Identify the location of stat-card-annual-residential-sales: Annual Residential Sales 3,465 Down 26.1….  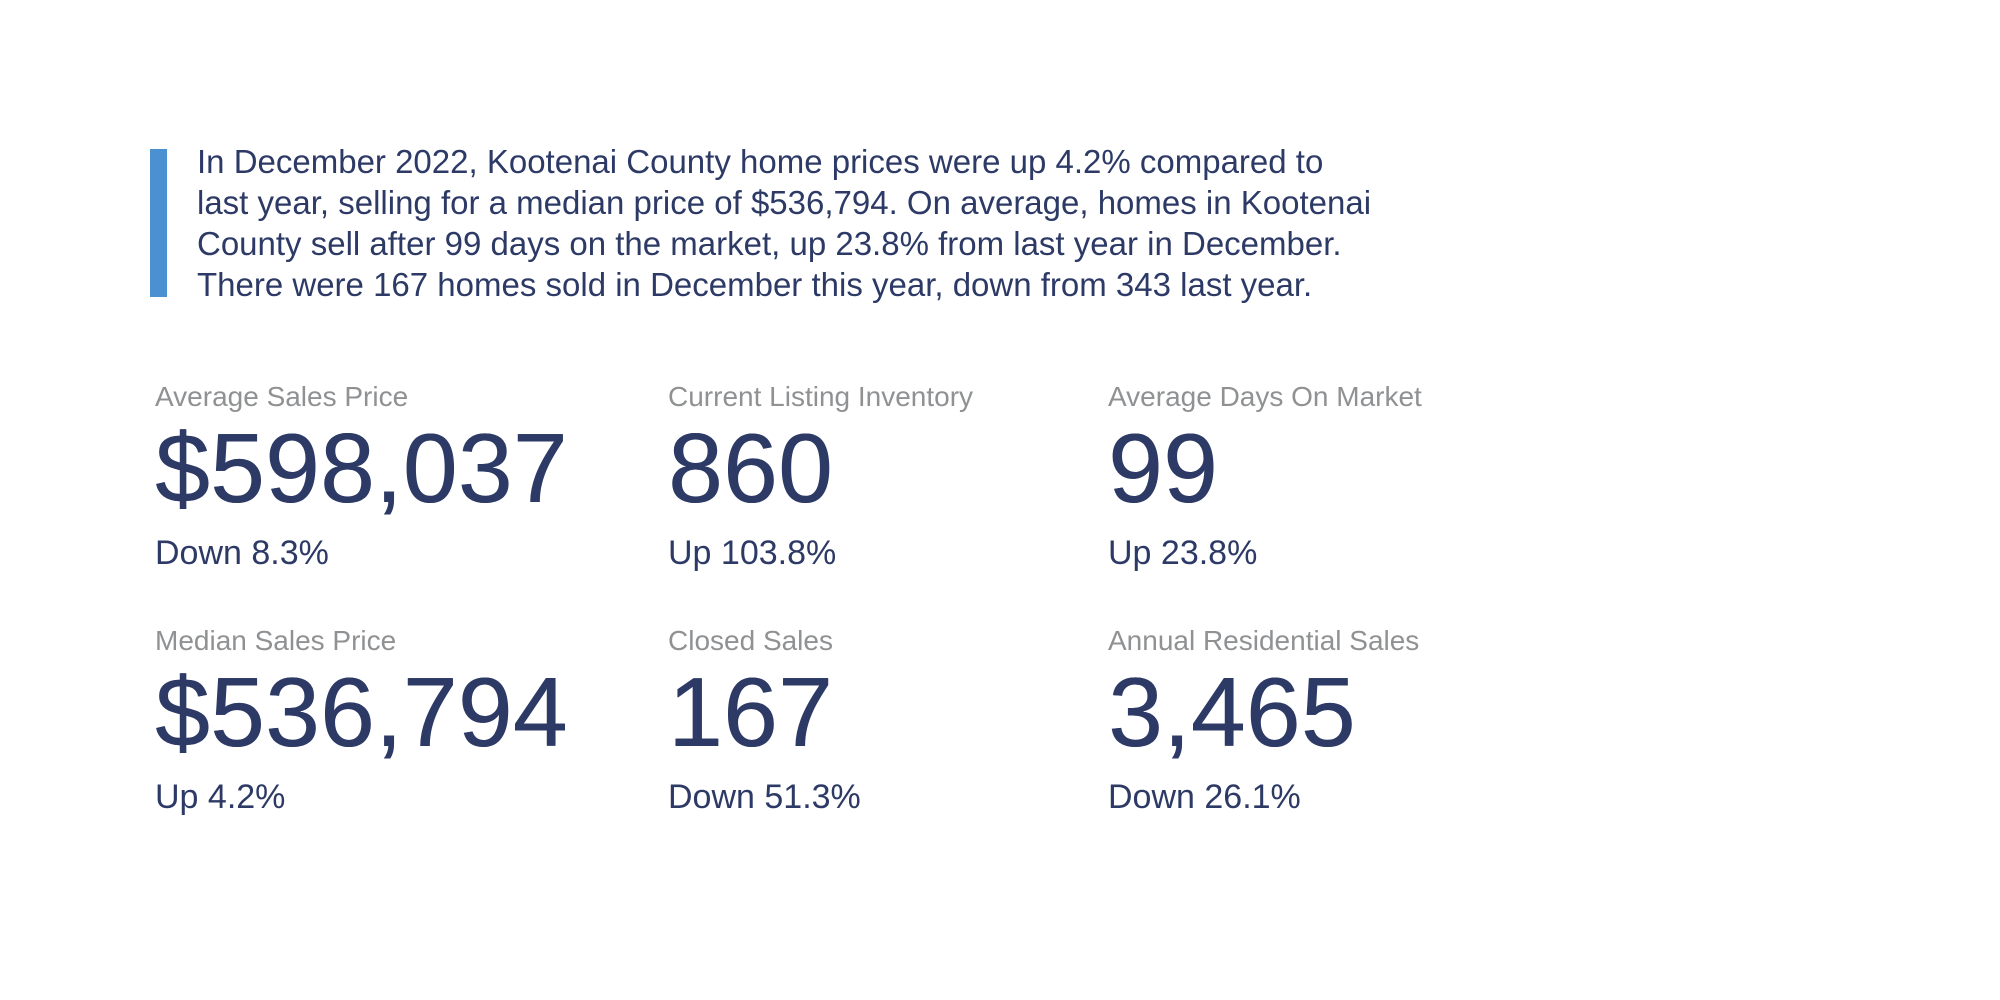
(1343, 720).